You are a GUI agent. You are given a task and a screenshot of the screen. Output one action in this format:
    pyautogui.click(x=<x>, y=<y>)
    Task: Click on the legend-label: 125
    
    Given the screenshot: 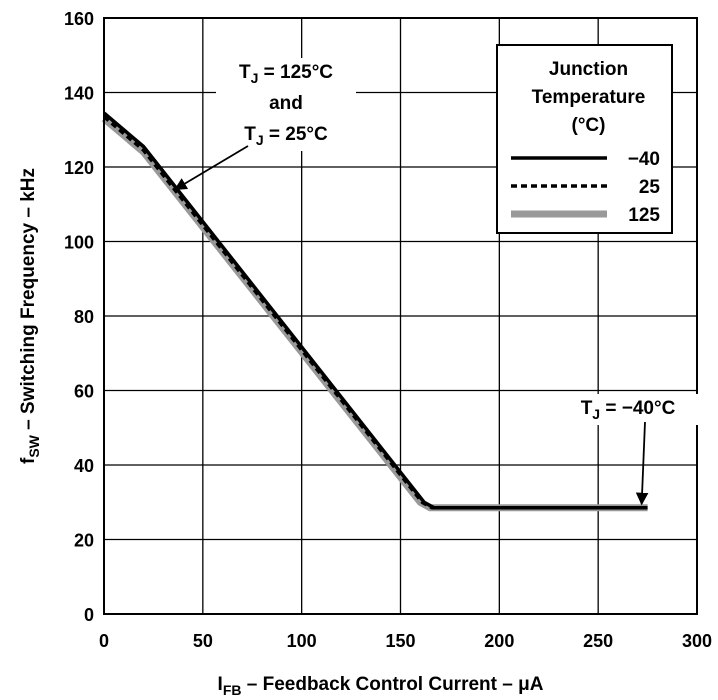 What is the action you would take?
    pyautogui.click(x=644, y=215)
    